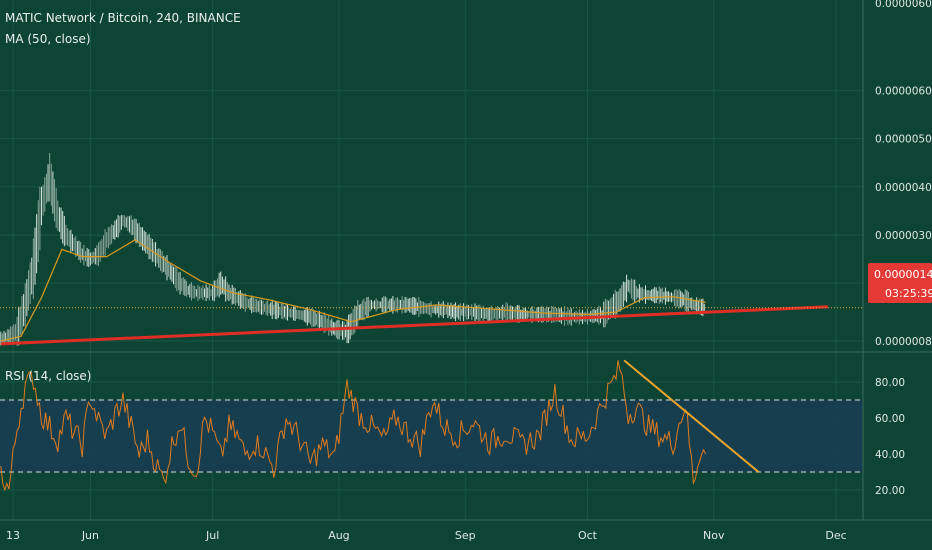 The height and width of the screenshot is (550, 932). Describe the element at coordinates (338, 535) in the screenshot. I see `time-tick-label: Aug` at that location.